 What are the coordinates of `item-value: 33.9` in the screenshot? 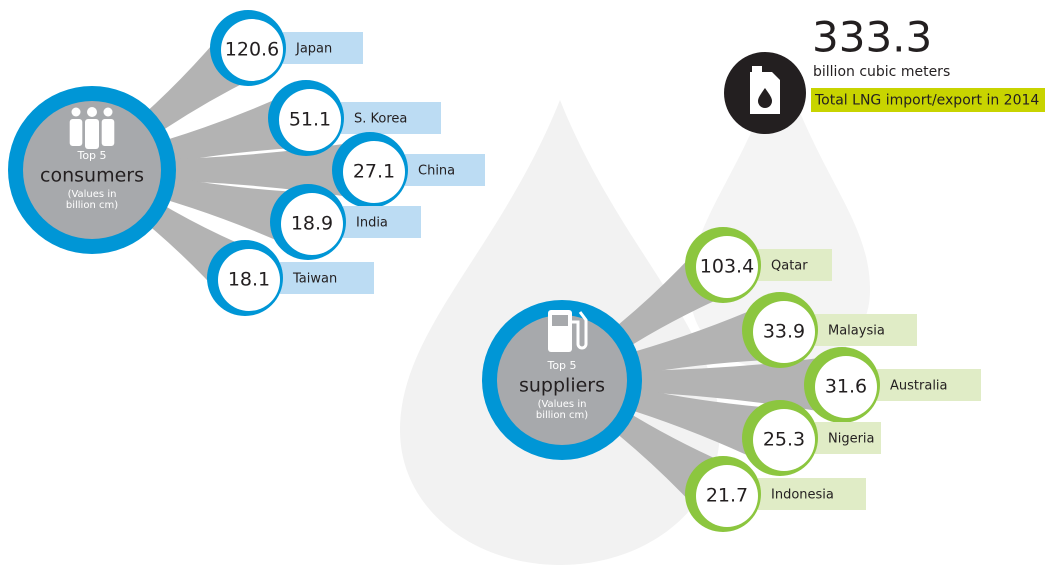 It's located at (784, 332).